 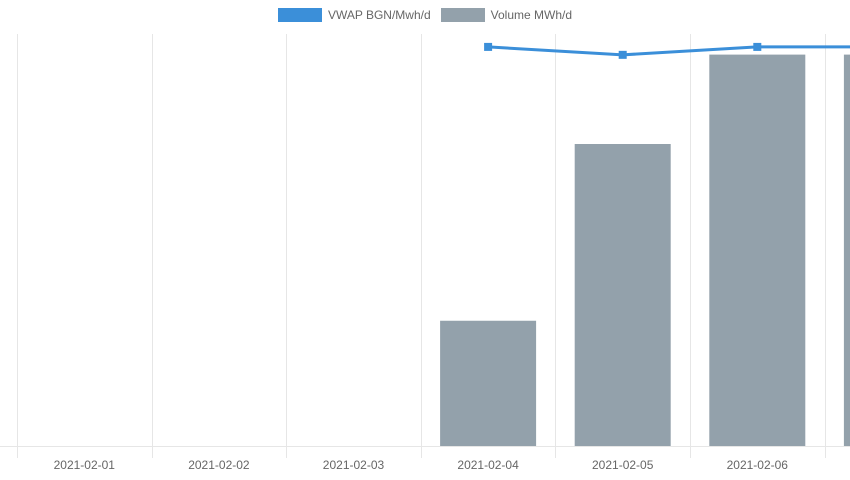 I want to click on legend-swatch-vwap, so click(x=299, y=15).